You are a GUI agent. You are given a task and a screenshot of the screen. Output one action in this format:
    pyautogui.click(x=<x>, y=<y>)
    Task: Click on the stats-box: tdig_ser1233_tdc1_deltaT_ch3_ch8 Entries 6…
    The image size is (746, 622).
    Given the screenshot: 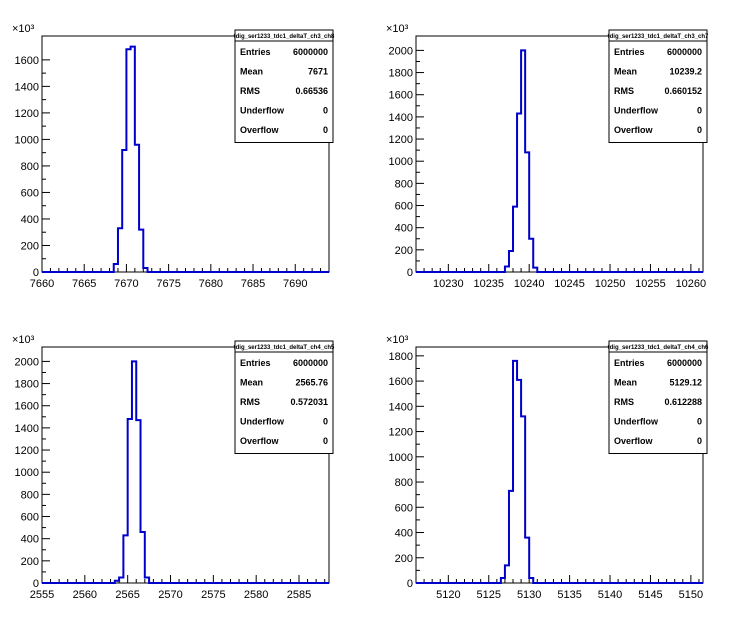 What is the action you would take?
    pyautogui.click(x=284, y=86)
    